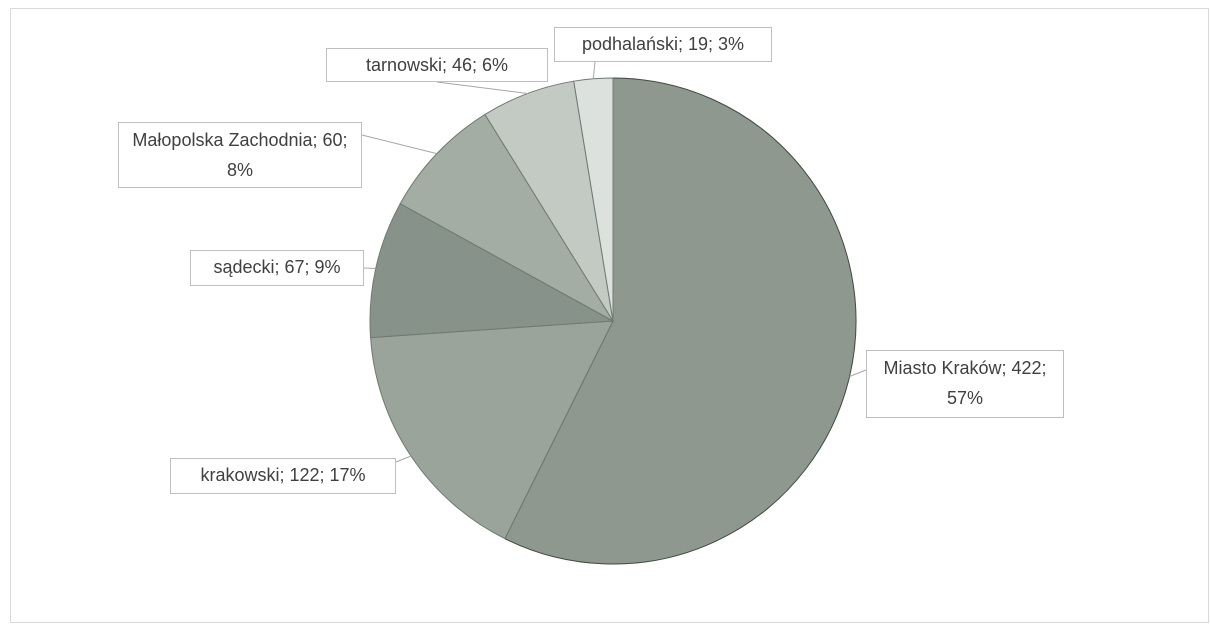 Image resolution: width=1210 pixels, height=624 pixels. I want to click on data-label: tarnowski; 46; 6%, so click(437, 65).